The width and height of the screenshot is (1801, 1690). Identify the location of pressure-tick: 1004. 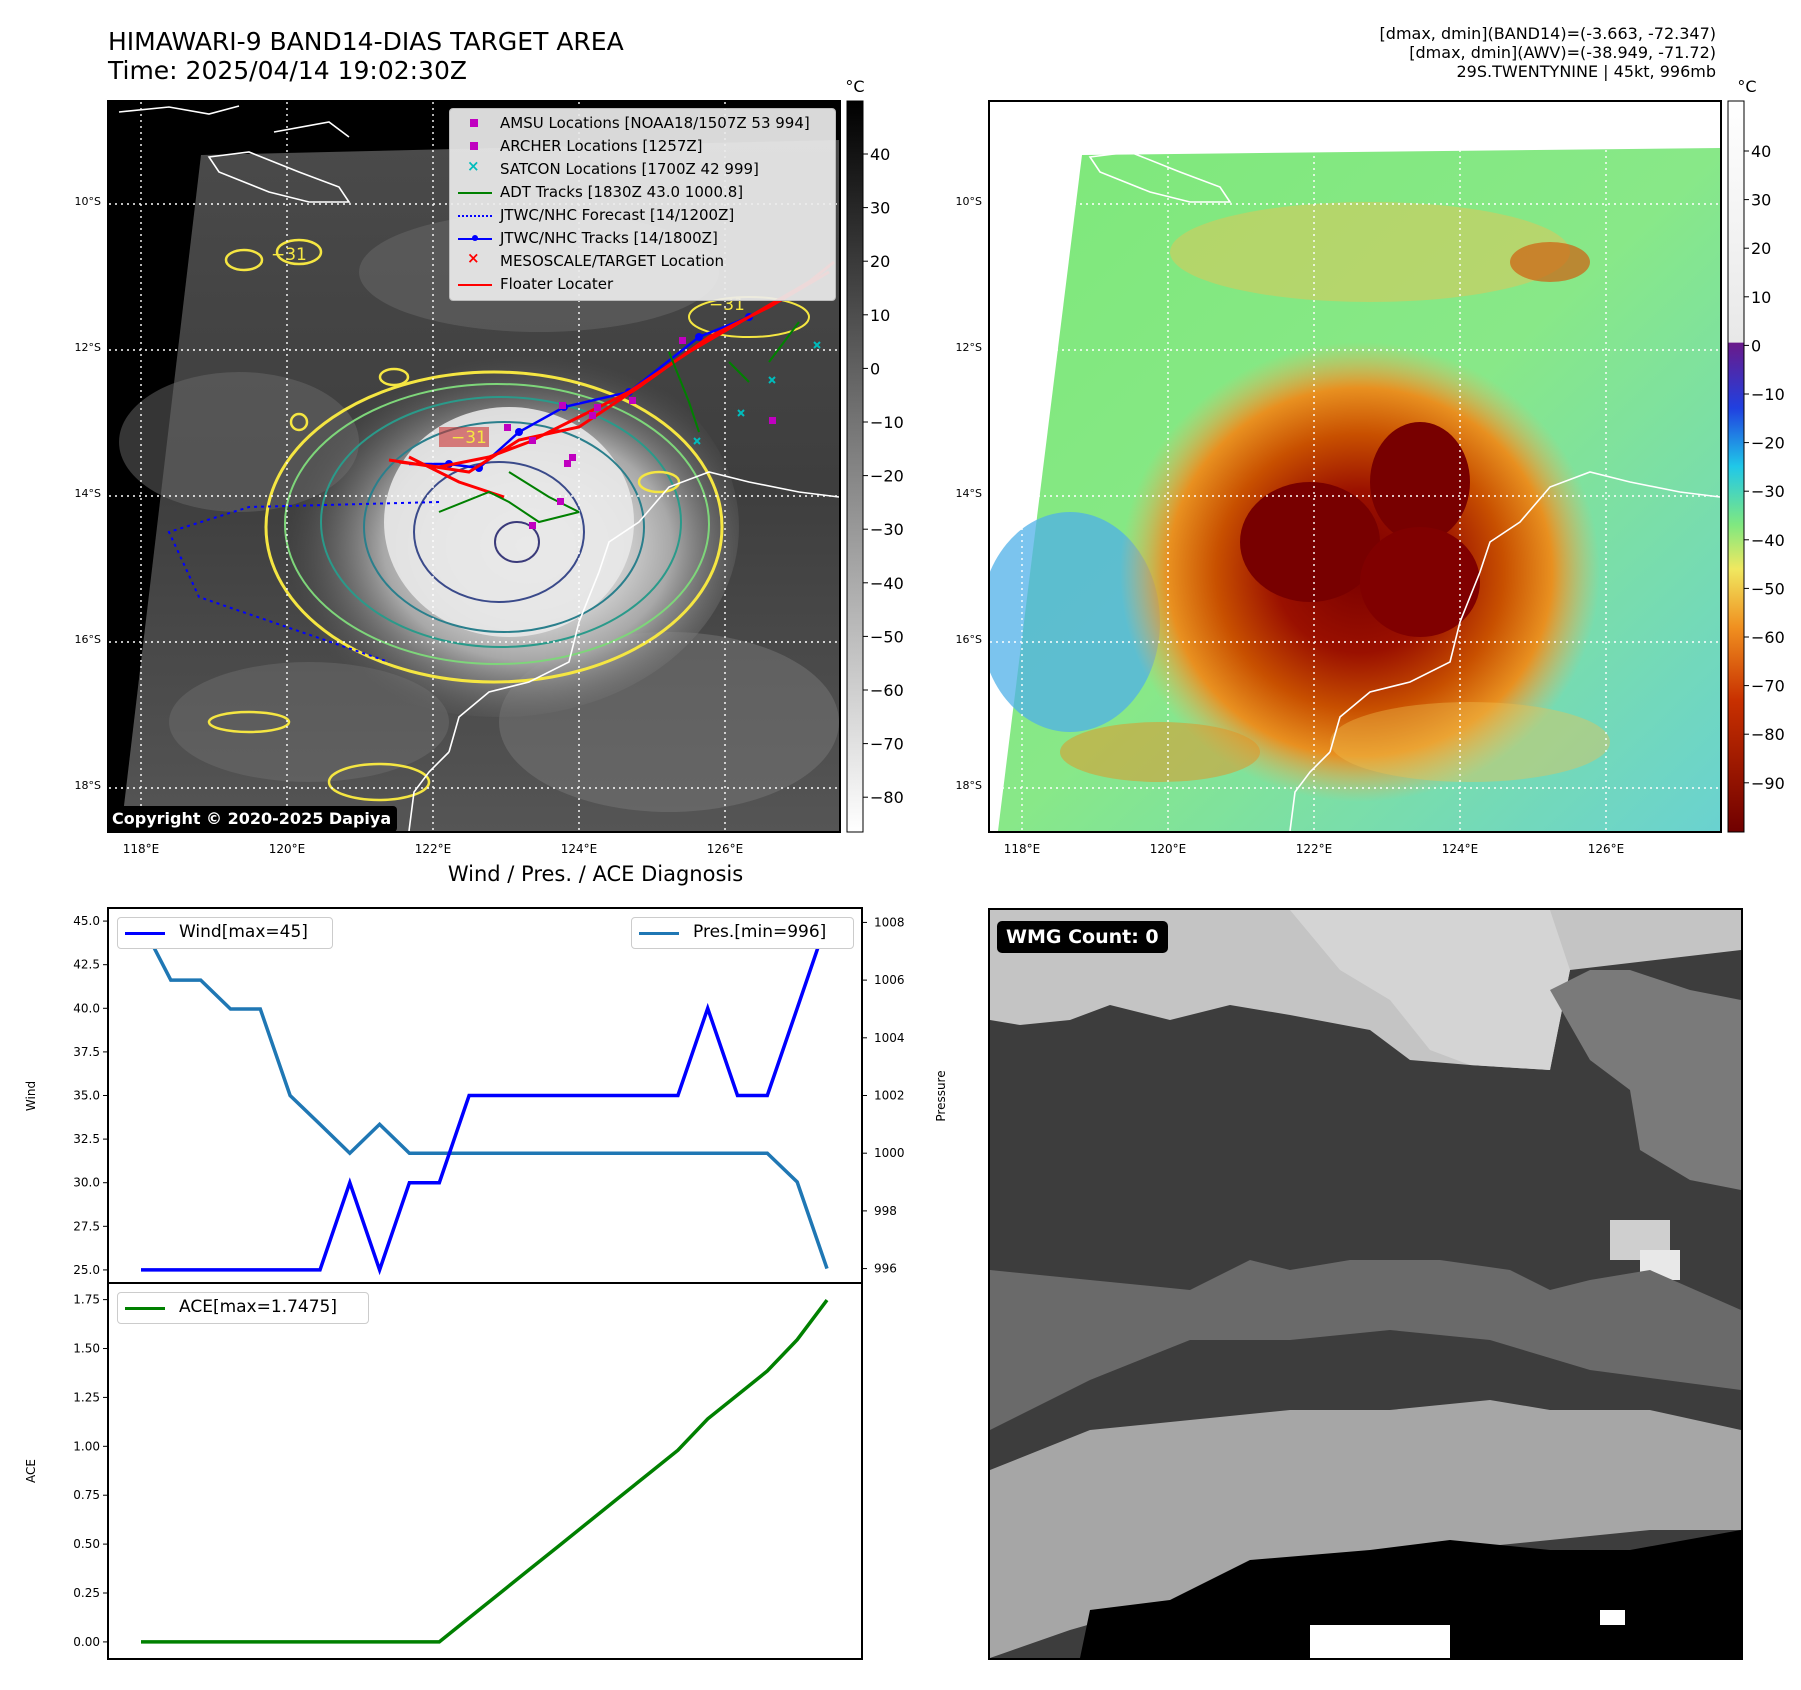
(889, 1038).